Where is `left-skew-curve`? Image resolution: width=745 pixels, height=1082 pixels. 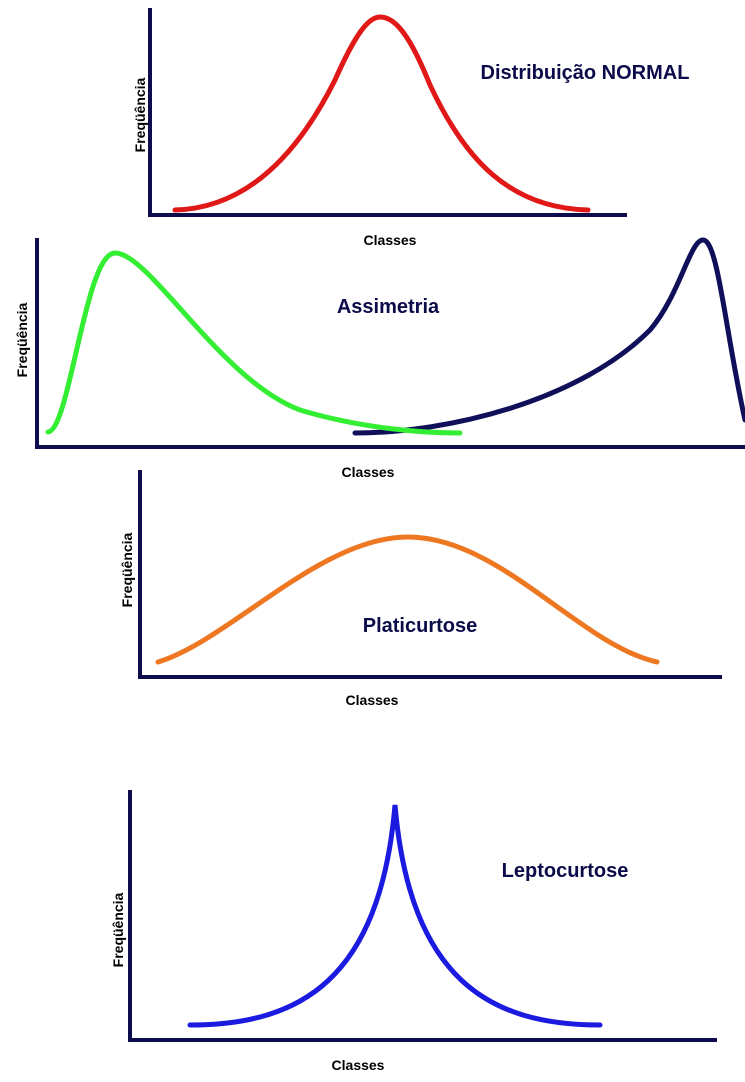
left-skew-curve is located at coordinates (548, 336).